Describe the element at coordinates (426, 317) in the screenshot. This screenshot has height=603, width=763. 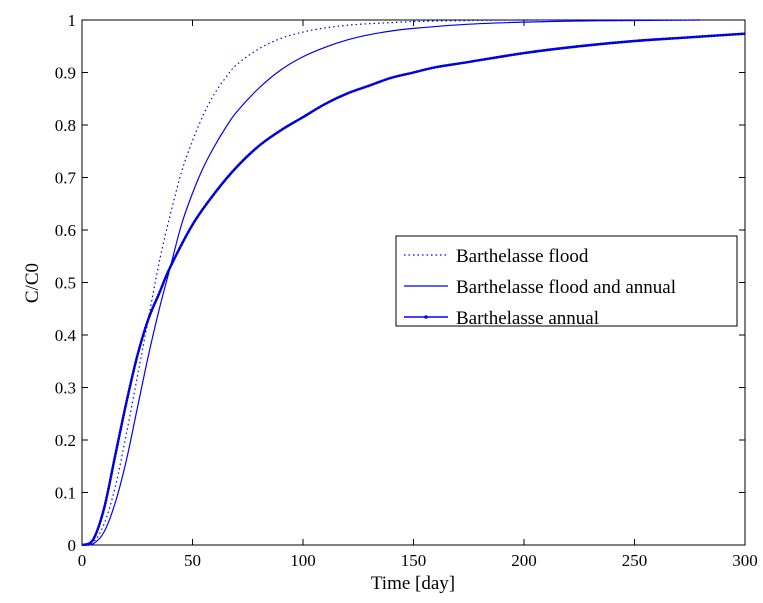
I see `legend-marker` at that location.